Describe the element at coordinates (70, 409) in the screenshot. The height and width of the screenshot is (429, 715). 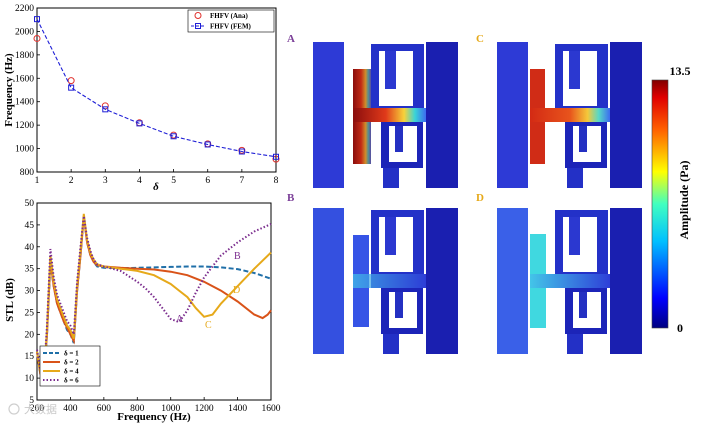
I see `x-tick-label: 400` at that location.